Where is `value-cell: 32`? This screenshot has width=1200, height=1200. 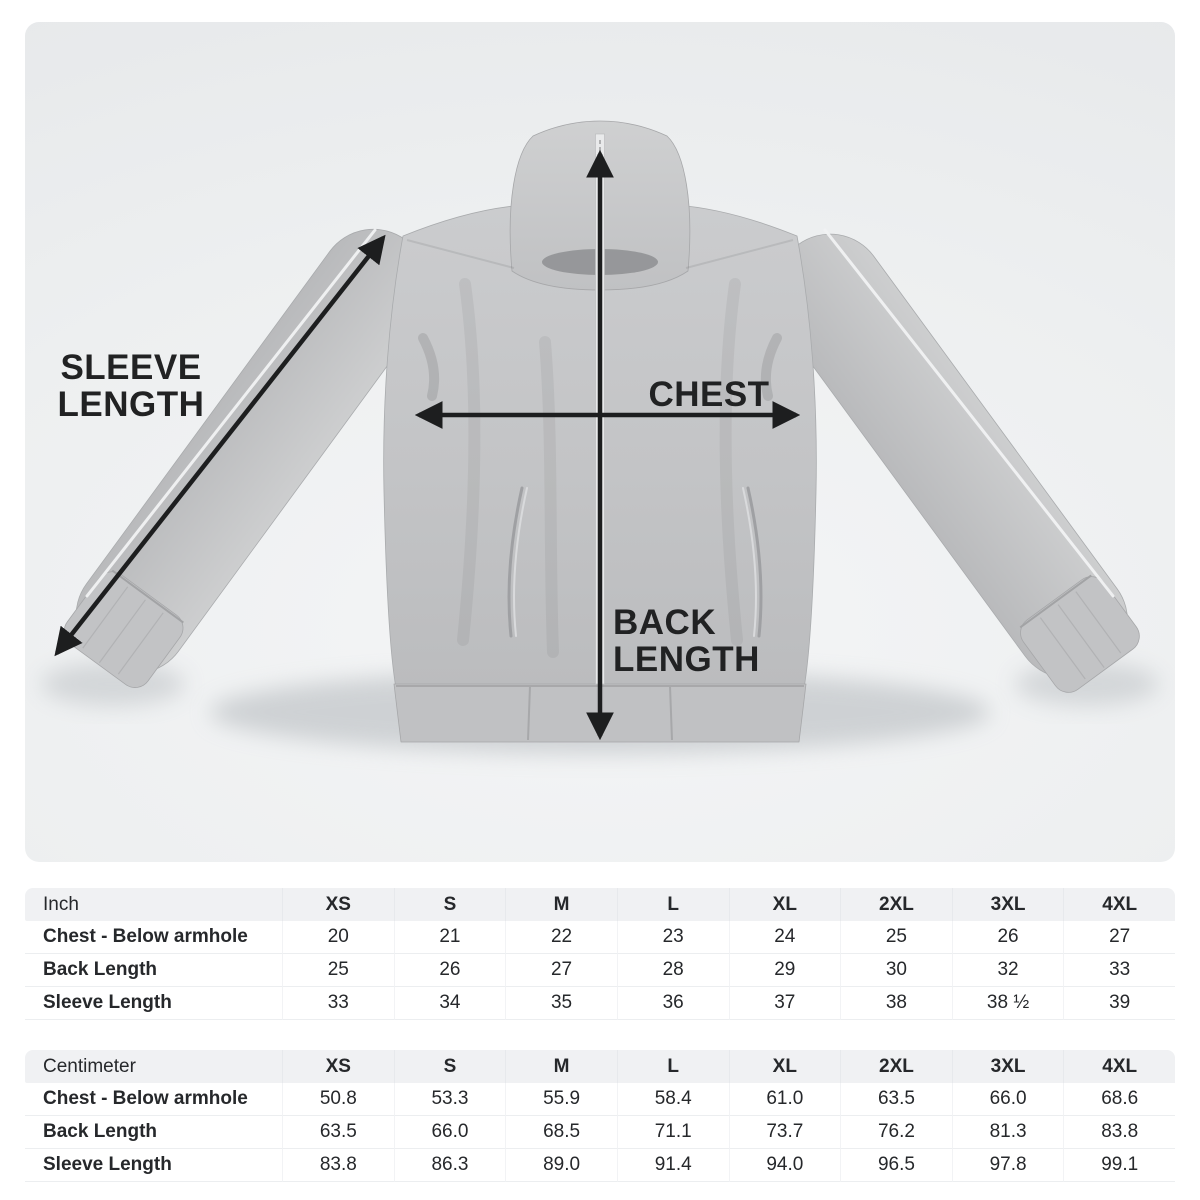 value-cell: 32 is located at coordinates (1007, 970).